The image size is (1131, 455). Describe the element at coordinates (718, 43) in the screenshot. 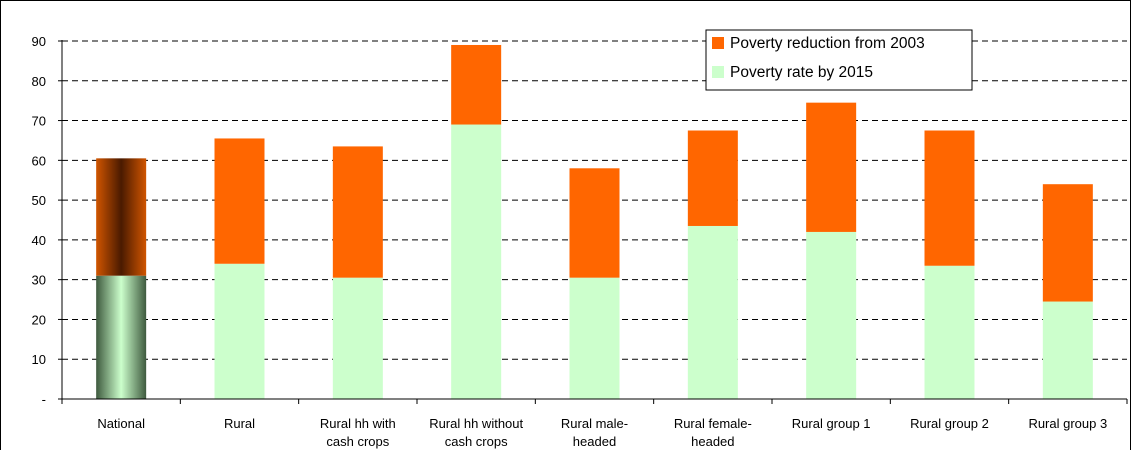

I see `legend-swatch-reduction` at that location.